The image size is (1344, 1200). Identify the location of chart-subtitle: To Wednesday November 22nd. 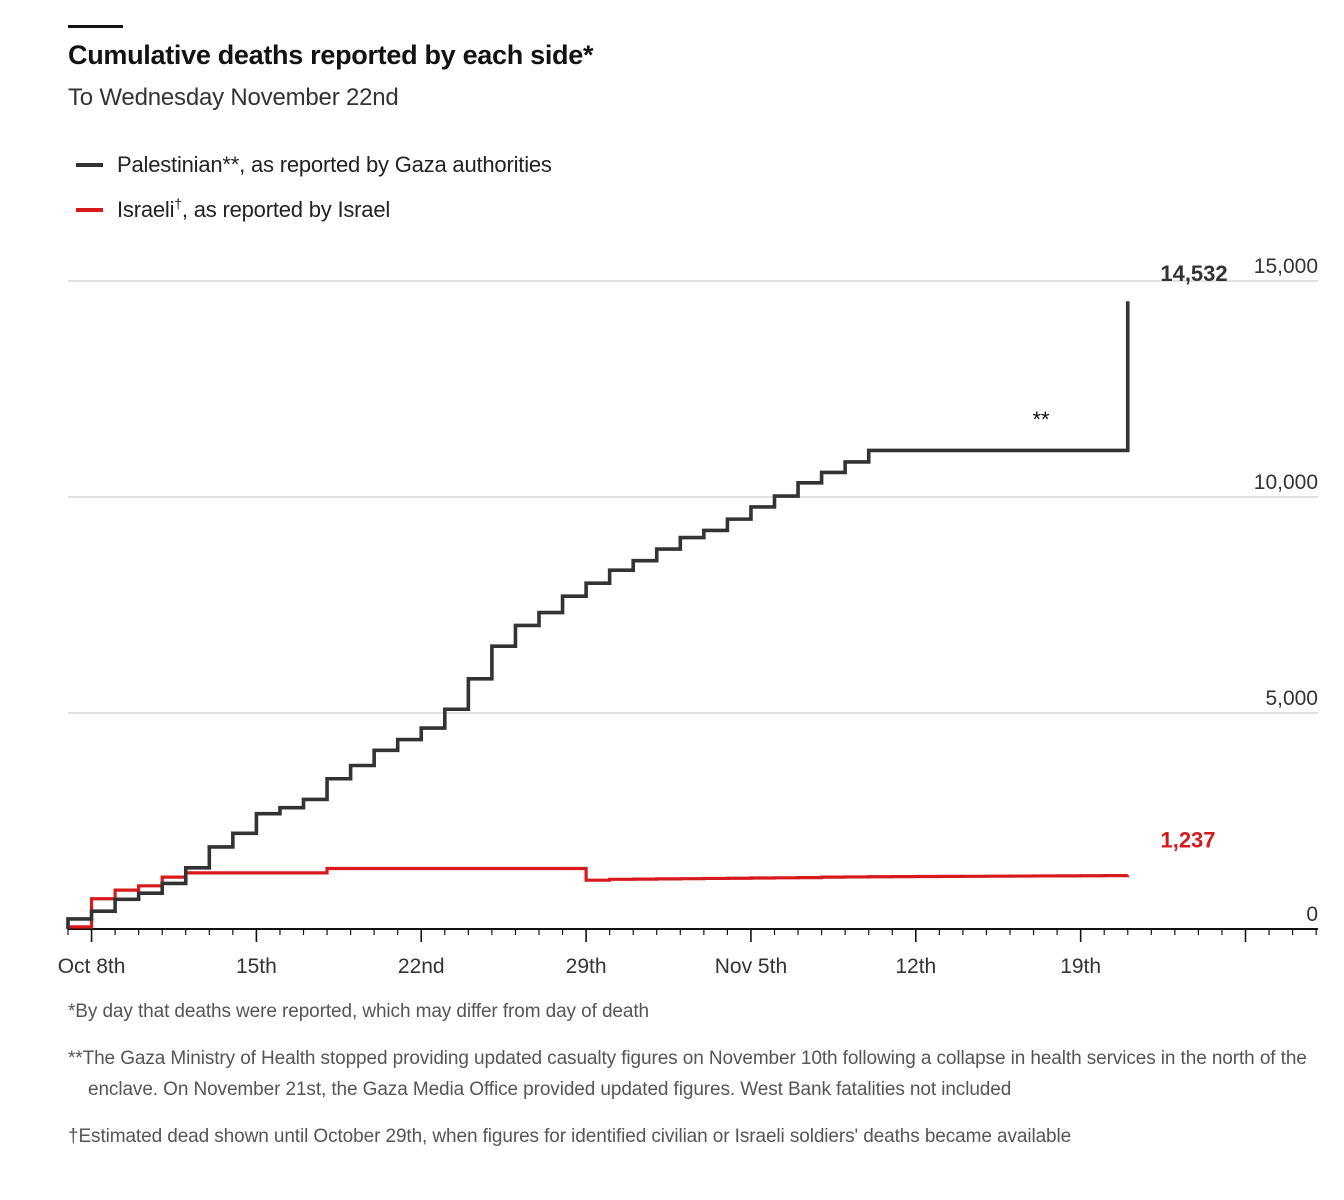
(233, 97).